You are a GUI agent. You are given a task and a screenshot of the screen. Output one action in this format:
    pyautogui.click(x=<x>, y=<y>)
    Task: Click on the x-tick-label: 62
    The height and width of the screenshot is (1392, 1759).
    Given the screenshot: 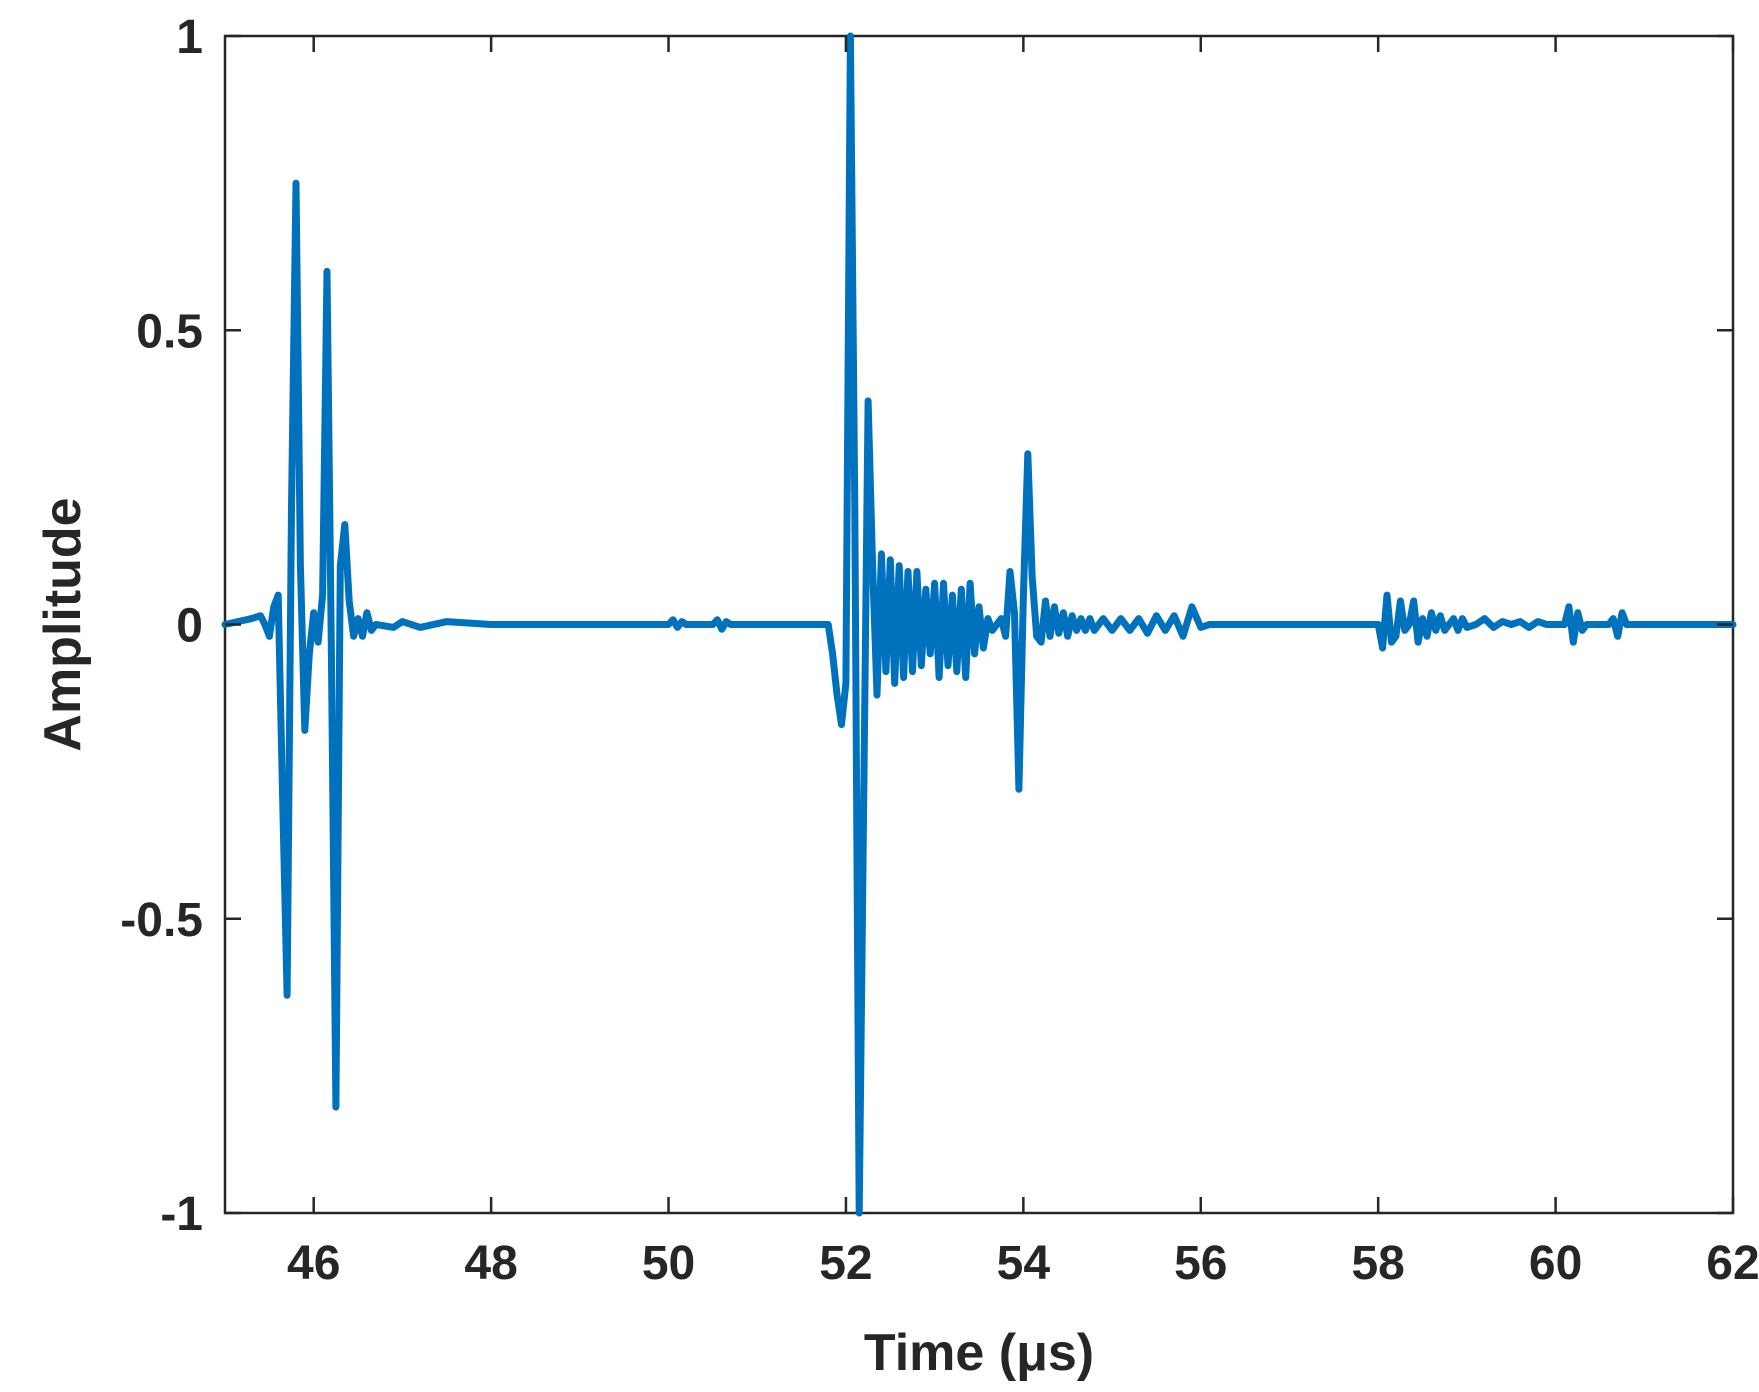 What is the action you would take?
    pyautogui.click(x=1732, y=1263)
    